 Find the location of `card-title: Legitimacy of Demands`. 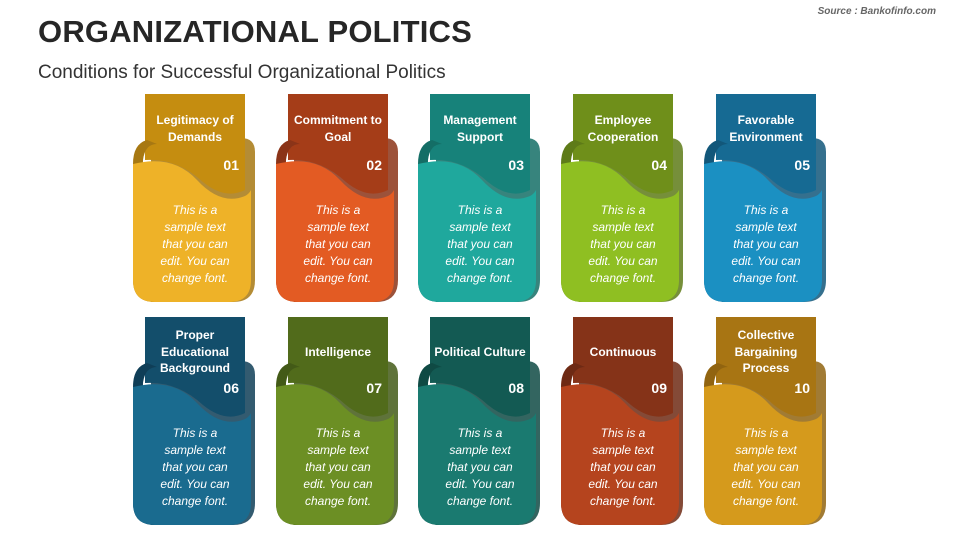

card-title: Legitimacy of Demands is located at coordinates (195, 128).